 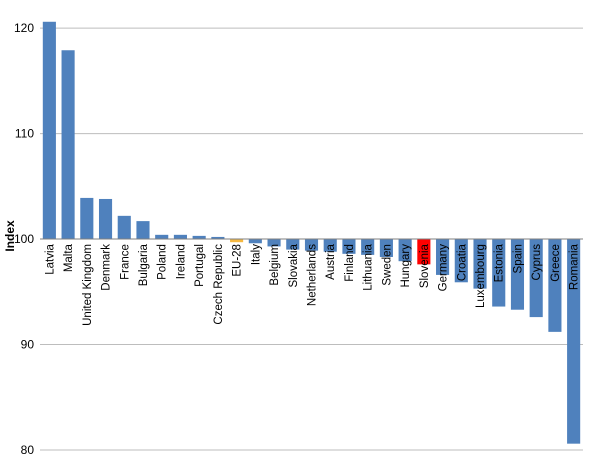 What do you see at coordinates (274, 243) in the screenshot?
I see `bar-belgium` at bounding box center [274, 243].